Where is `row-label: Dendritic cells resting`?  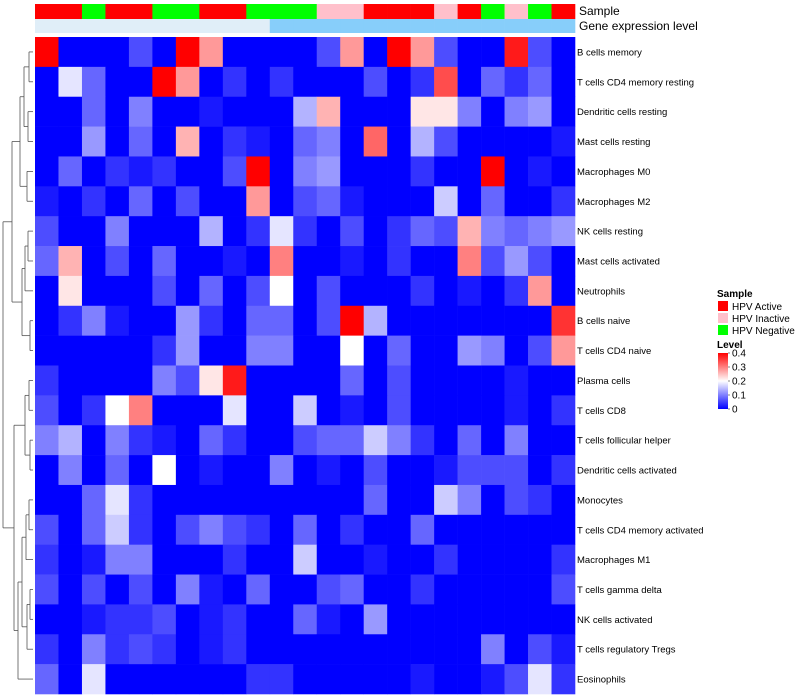
row-label: Dendritic cells resting is located at coordinates (622, 112).